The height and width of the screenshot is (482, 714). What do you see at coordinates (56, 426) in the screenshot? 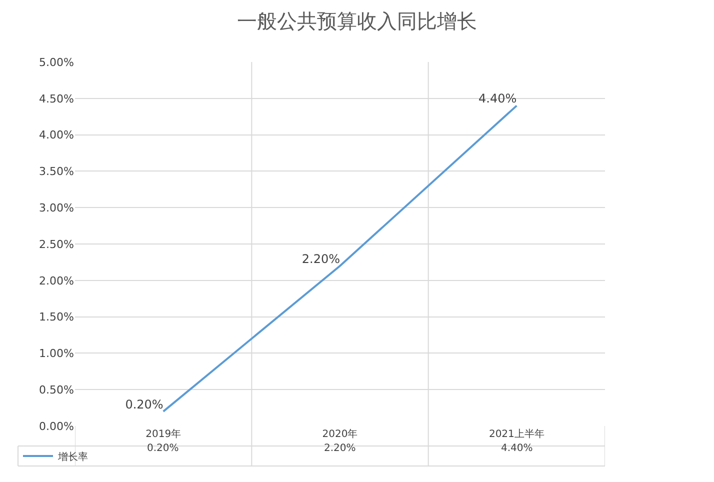
I see `y-tick-label: 0.00%` at bounding box center [56, 426].